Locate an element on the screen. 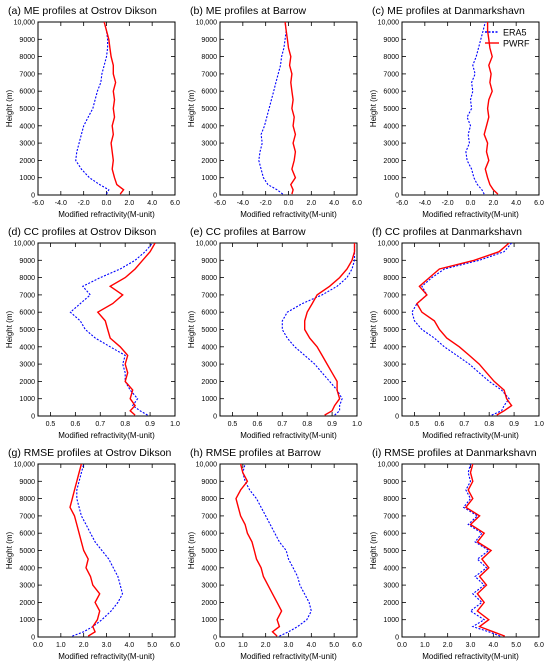 The height and width of the screenshot is (666, 550). legend-label-era5: ERA5 is located at coordinates (515, 33).